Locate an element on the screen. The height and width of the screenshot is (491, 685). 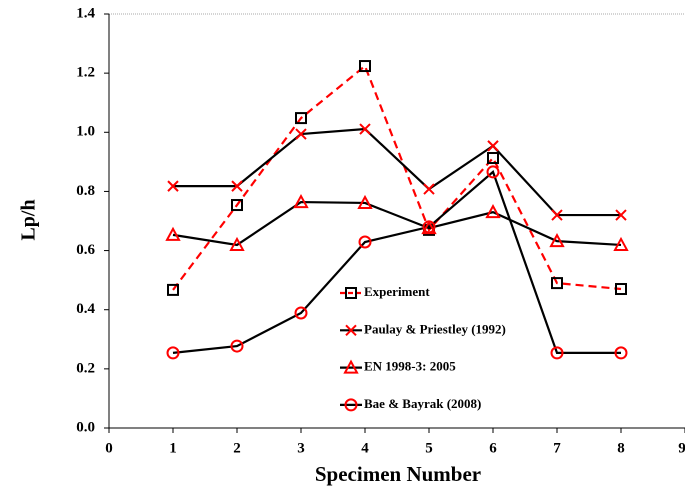
x-tick-label: 5 is located at coordinates (429, 448).